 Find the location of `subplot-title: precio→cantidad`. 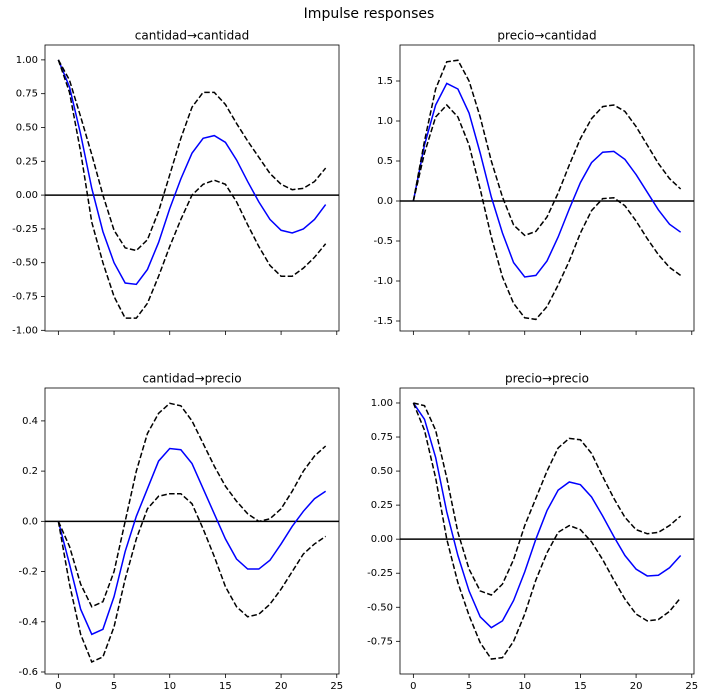

subplot-title: precio→cantidad is located at coordinates (546, 36).